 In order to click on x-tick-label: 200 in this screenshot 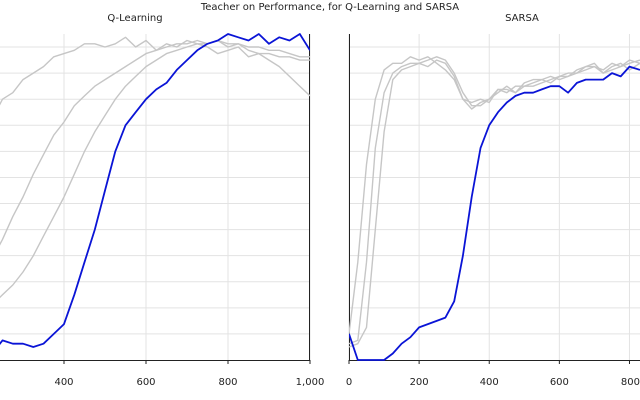, I will do `click(419, 382)`.